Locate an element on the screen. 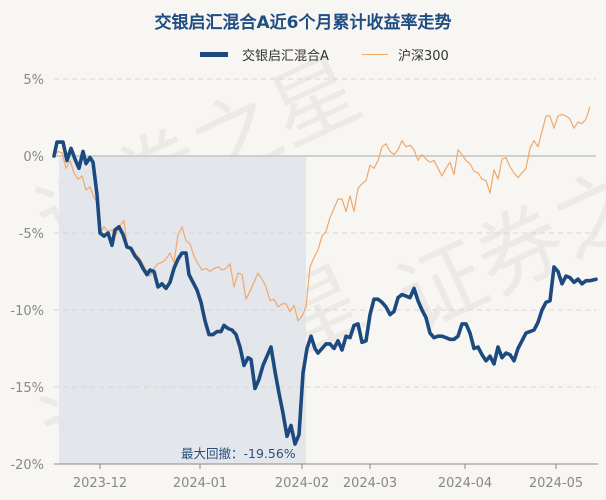  legend-item-index: 沪深300 is located at coordinates (405, 54).